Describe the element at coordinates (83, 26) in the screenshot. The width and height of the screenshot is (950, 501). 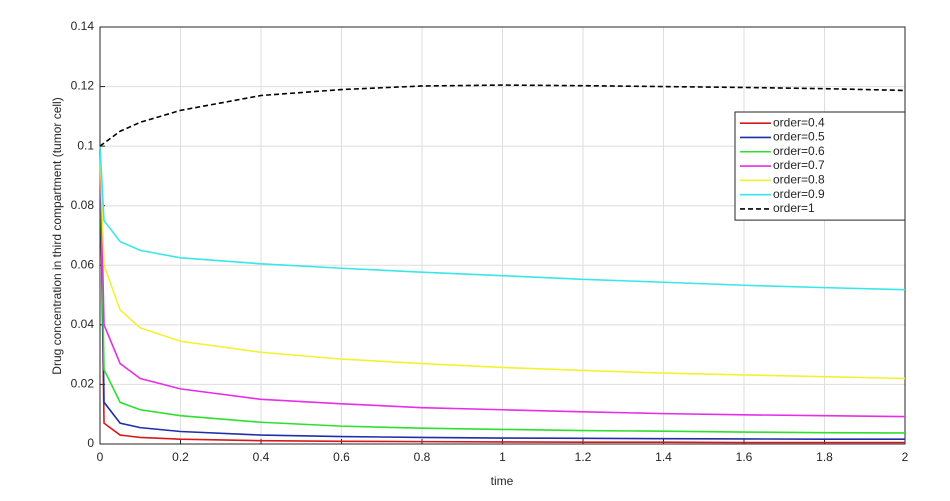
I see `y-tick-label: 0.14` at that location.